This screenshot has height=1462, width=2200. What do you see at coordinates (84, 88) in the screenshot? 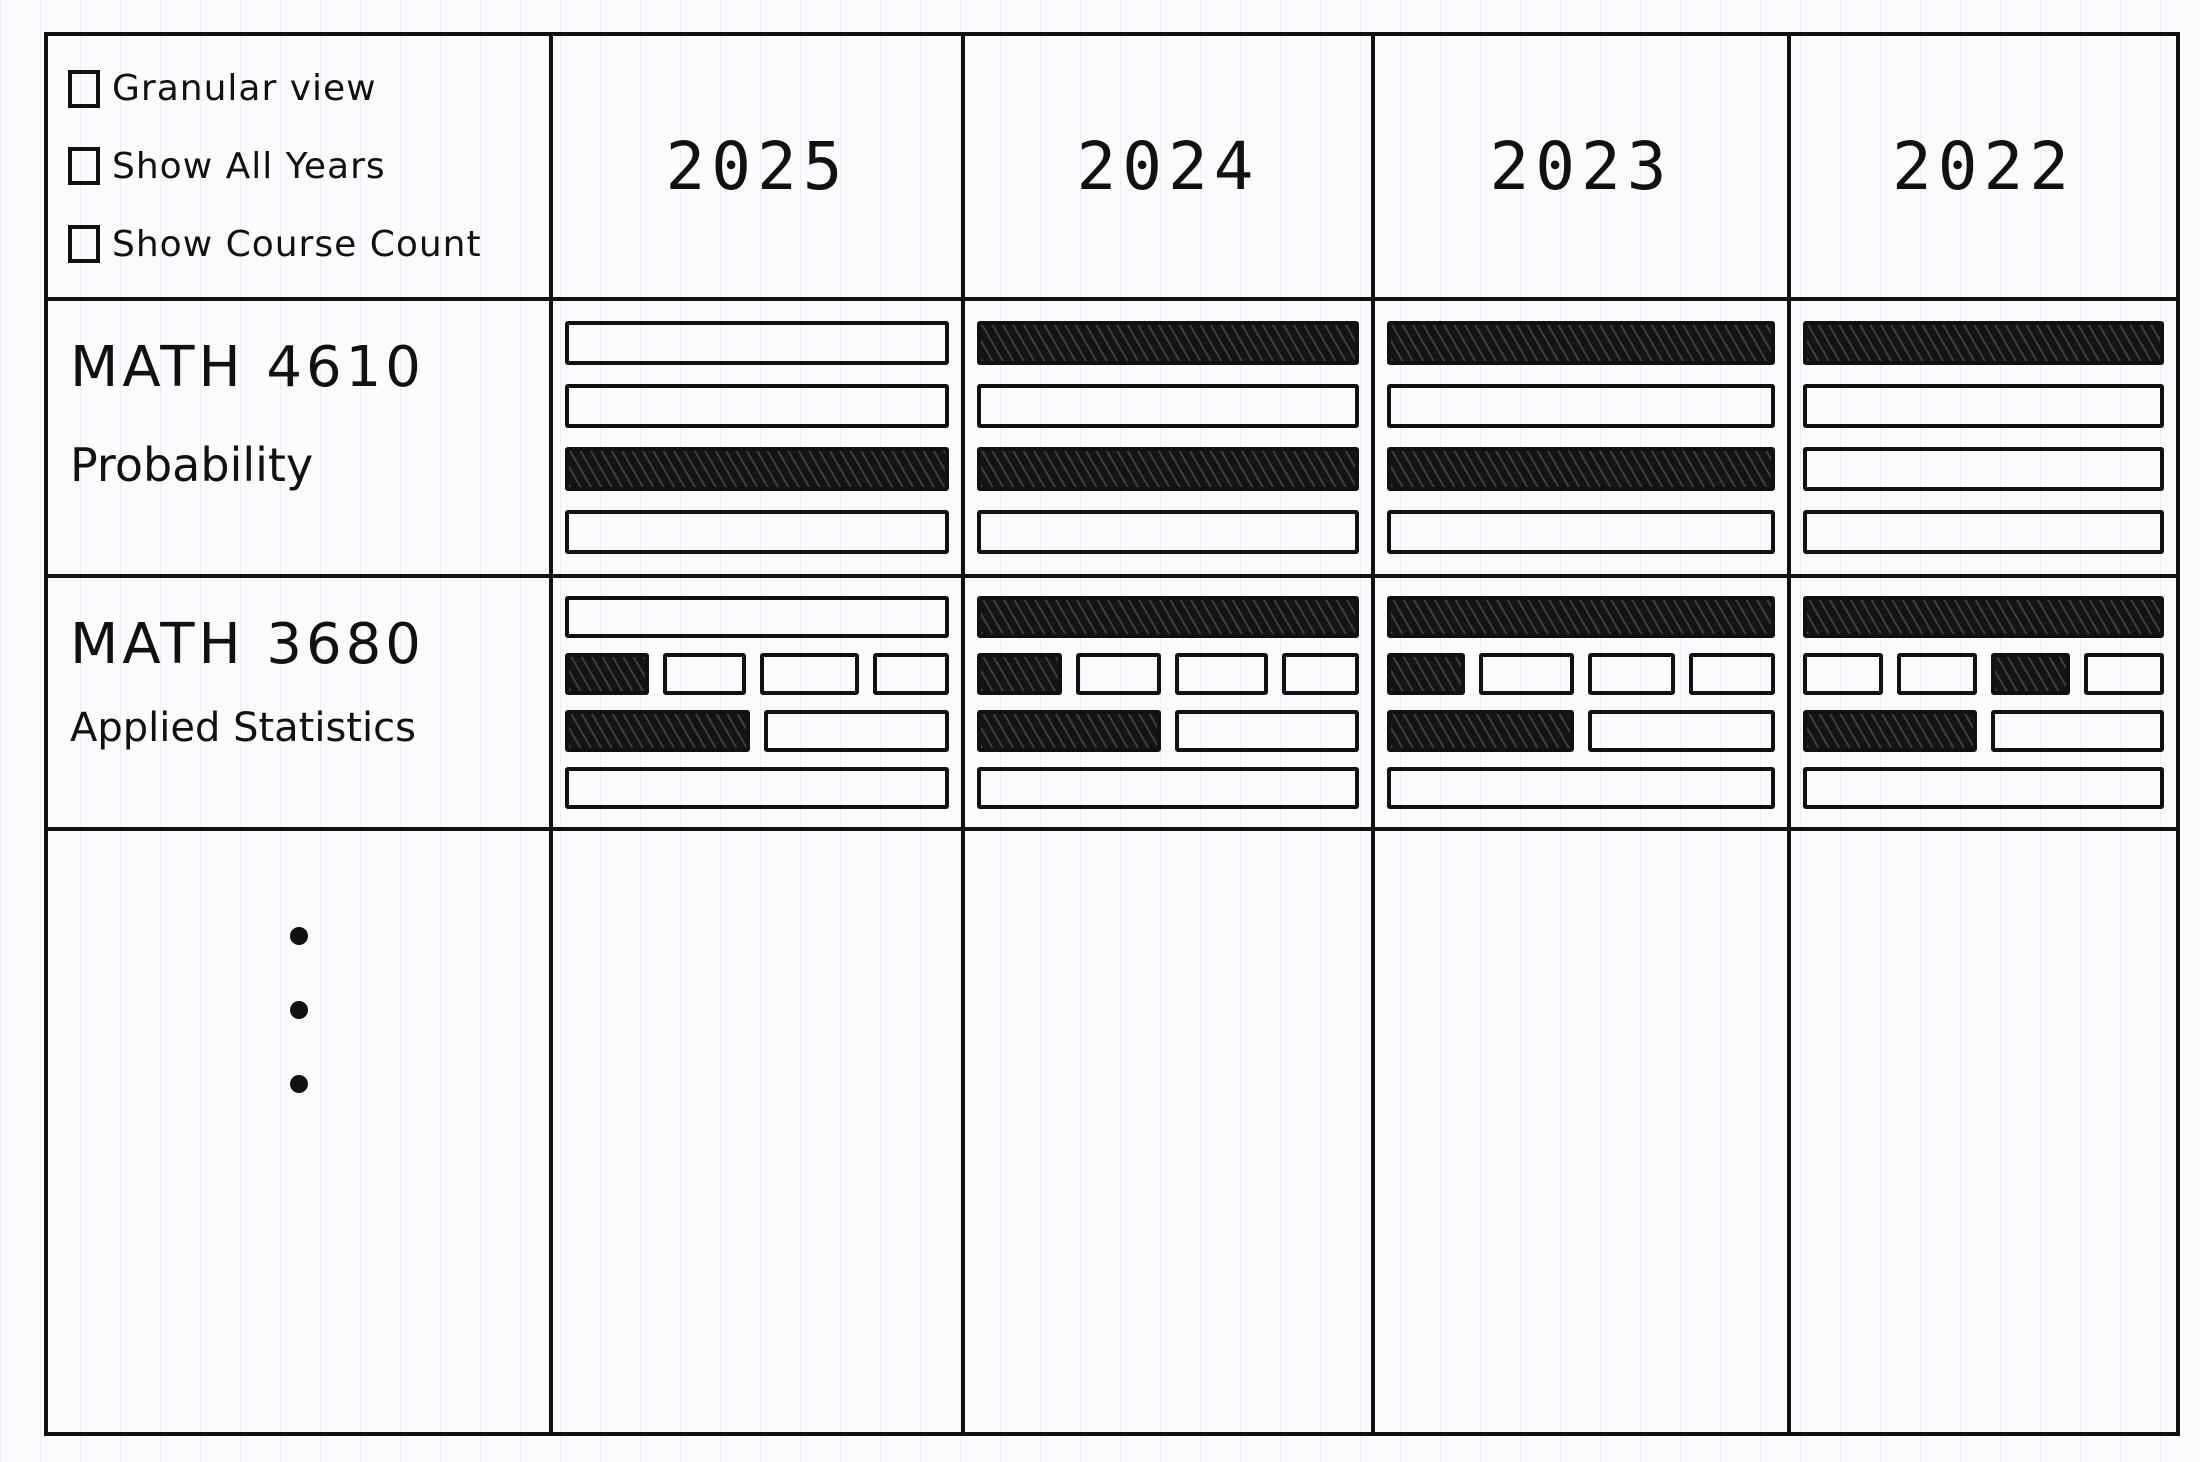
I see `granular-view-checkbox` at bounding box center [84, 88].